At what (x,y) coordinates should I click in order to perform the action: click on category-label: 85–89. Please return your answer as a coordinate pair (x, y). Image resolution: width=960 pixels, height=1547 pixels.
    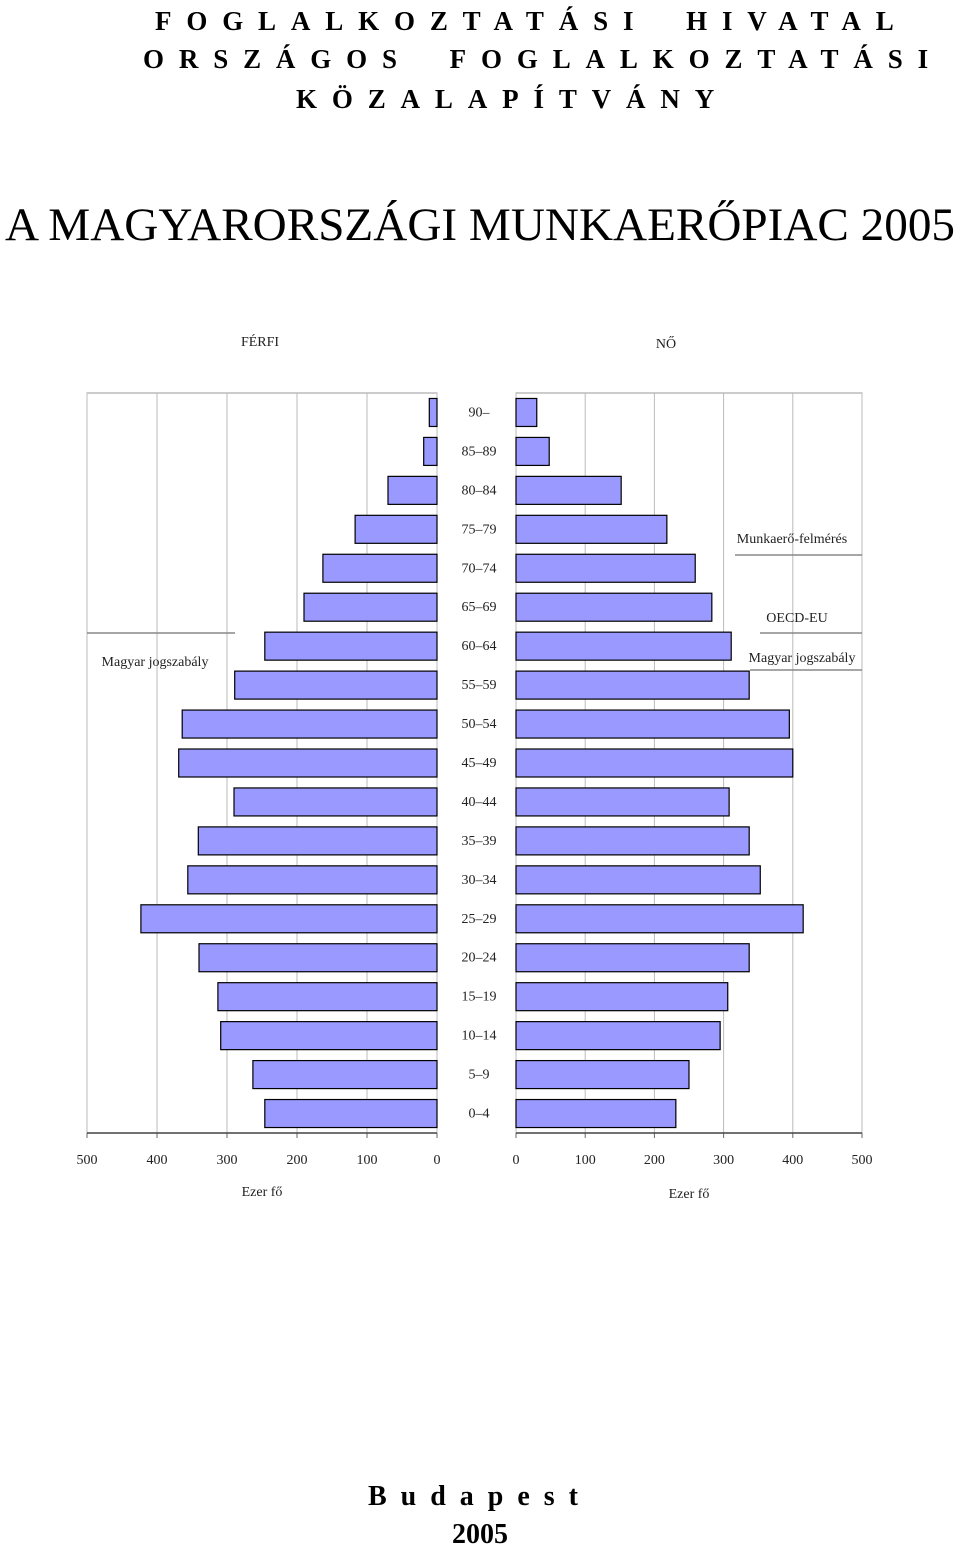
    Looking at the image, I should click on (479, 451).